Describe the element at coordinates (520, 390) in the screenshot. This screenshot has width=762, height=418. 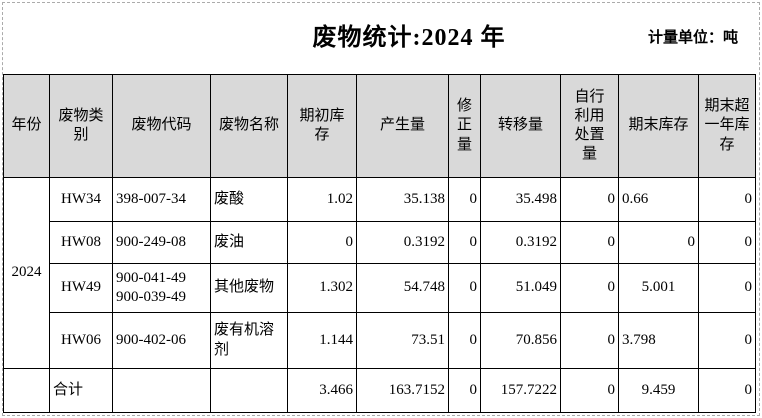
I see `cell-transferred: 157.7222` at that location.